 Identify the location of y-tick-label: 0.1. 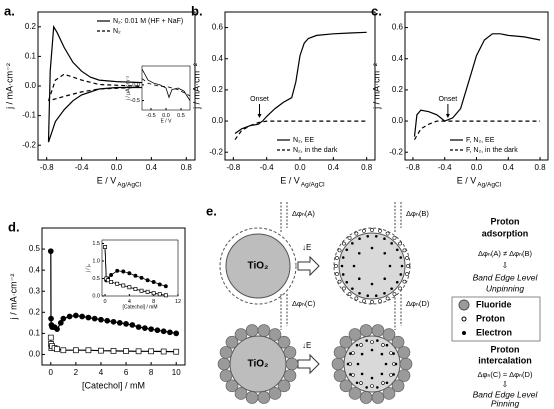
(35, 332).